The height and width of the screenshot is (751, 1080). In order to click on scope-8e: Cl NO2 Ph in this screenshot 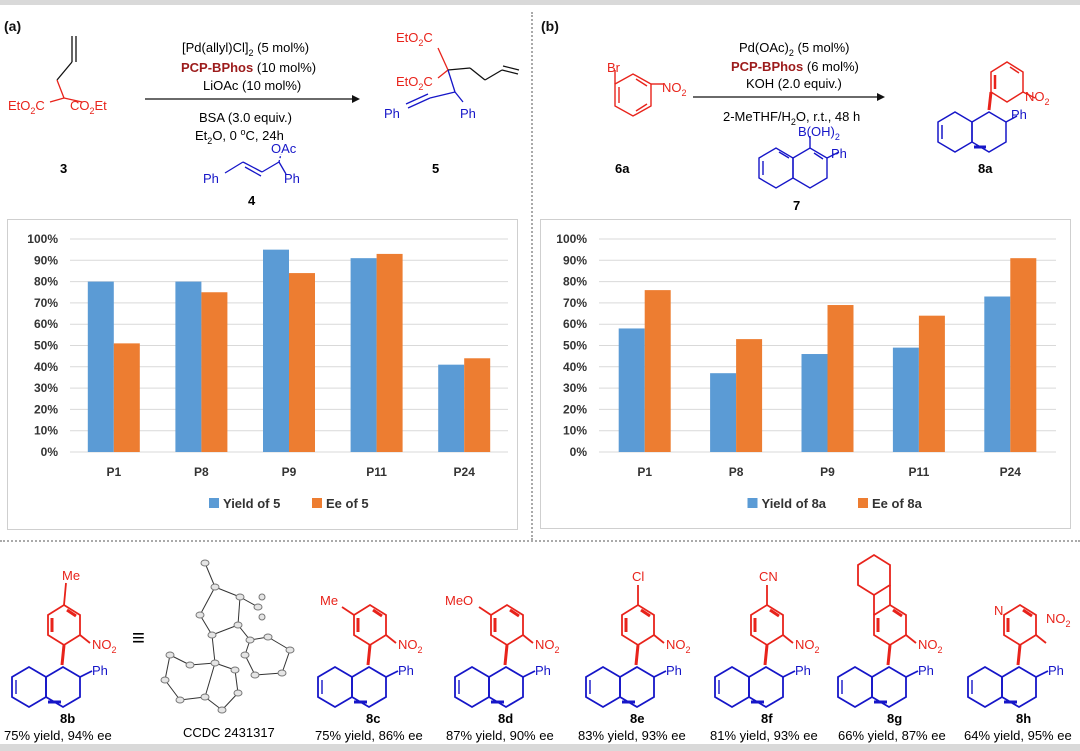, I will do `click(637, 639)`.